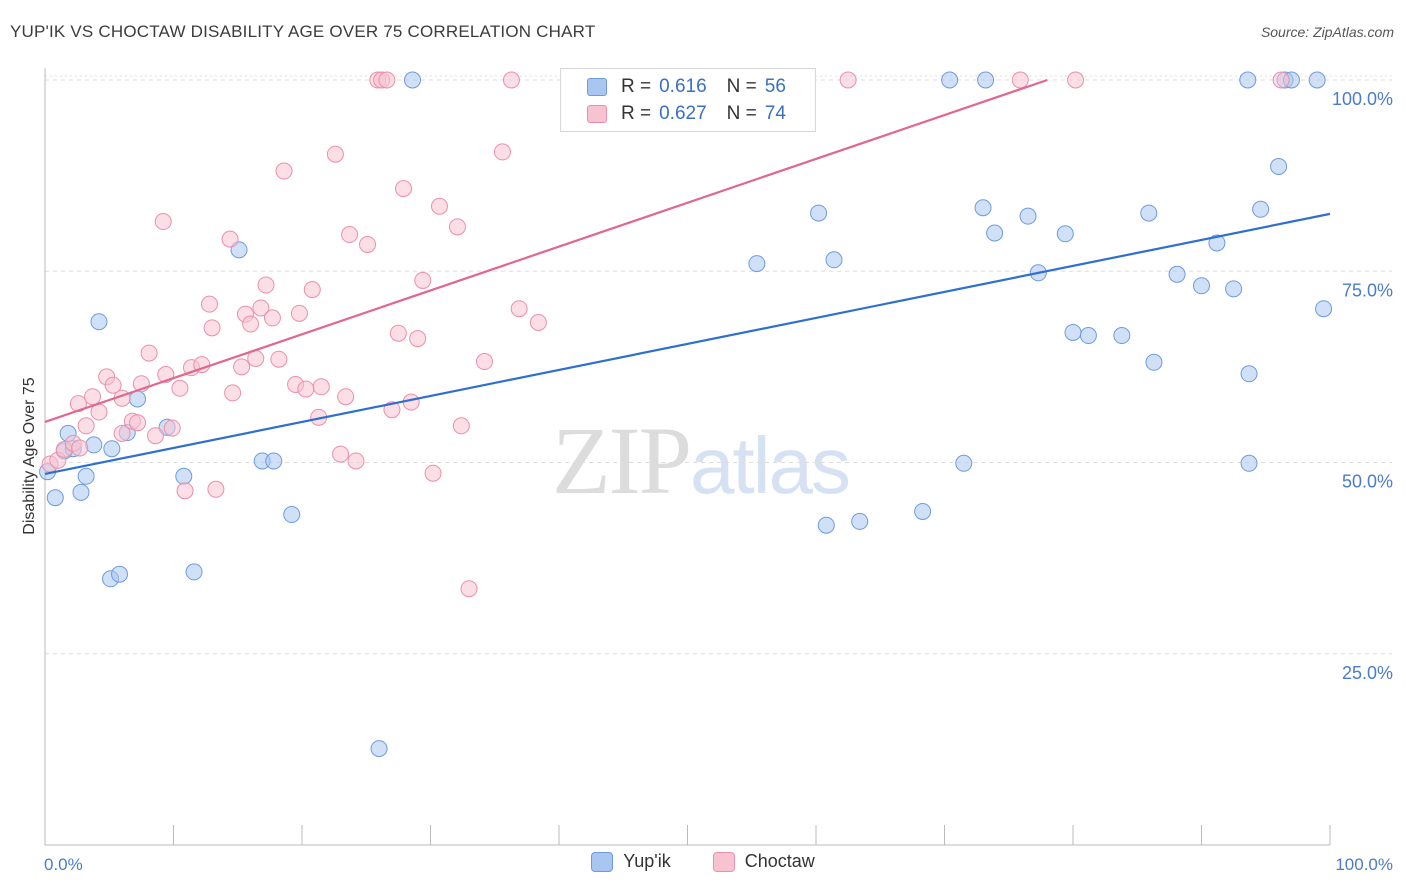  I want to click on y-tick-label: 25.0%, so click(1367, 673).